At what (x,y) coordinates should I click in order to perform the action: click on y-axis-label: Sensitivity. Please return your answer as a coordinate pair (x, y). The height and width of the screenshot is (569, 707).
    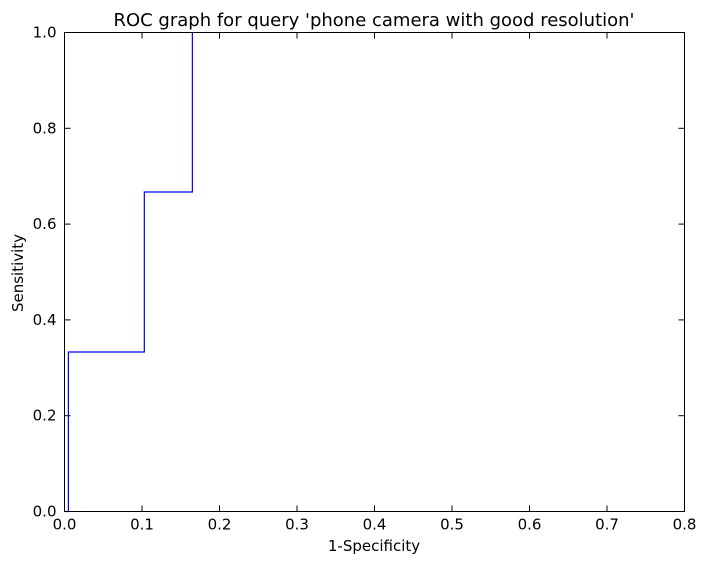
    Looking at the image, I should click on (18, 273).